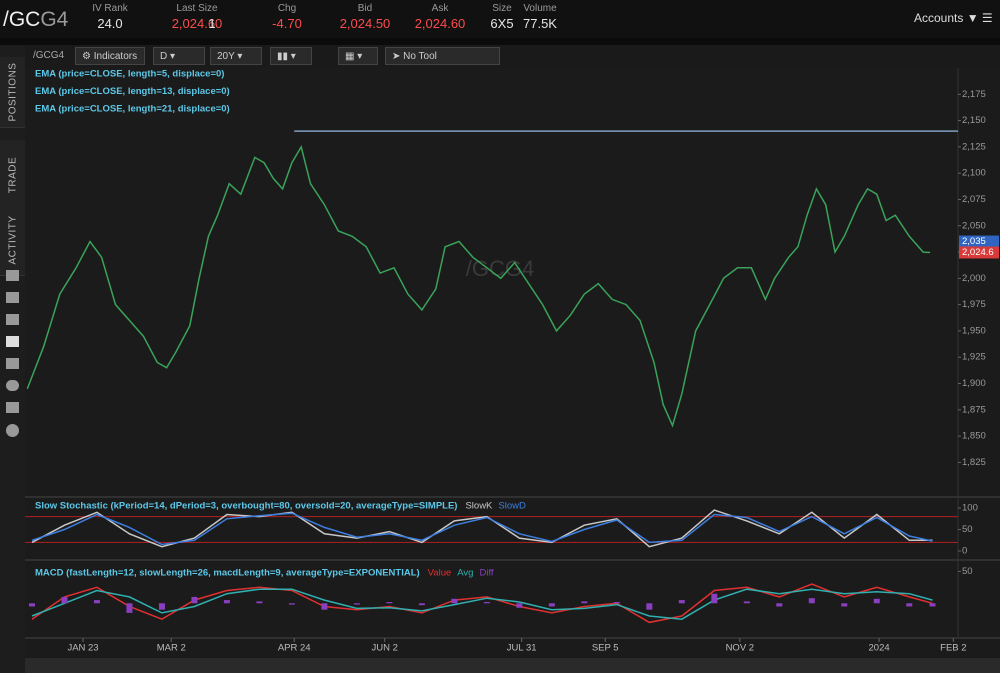 This screenshot has height=673, width=1000. I want to click on price-tag-label: 2,035, so click(974, 241).